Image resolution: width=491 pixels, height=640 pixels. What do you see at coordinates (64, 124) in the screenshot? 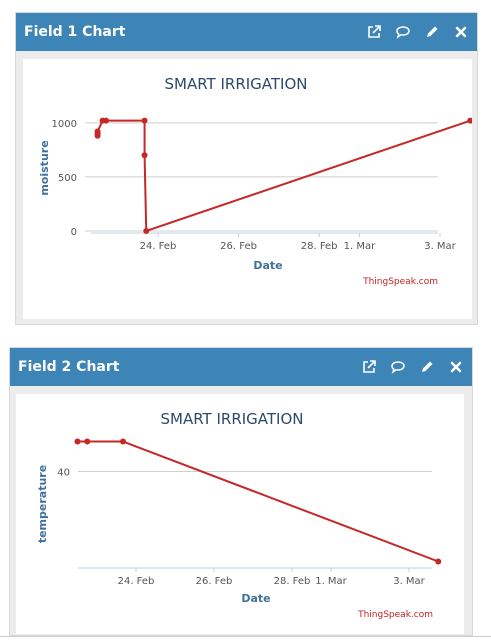
I see `y-tick-label: 1000` at bounding box center [64, 124].